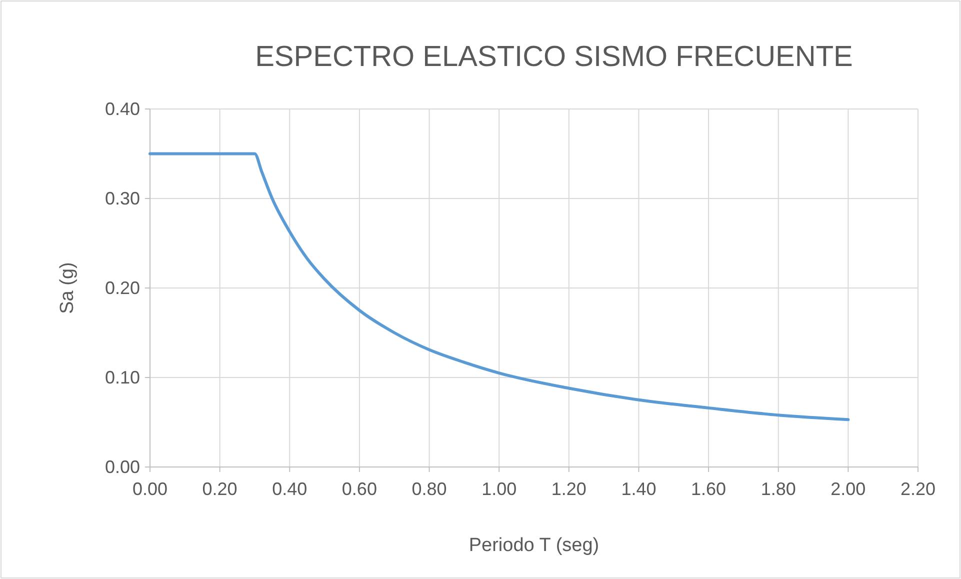 The height and width of the screenshot is (579, 961). I want to click on x-tick-label: 1.40, so click(638, 489).